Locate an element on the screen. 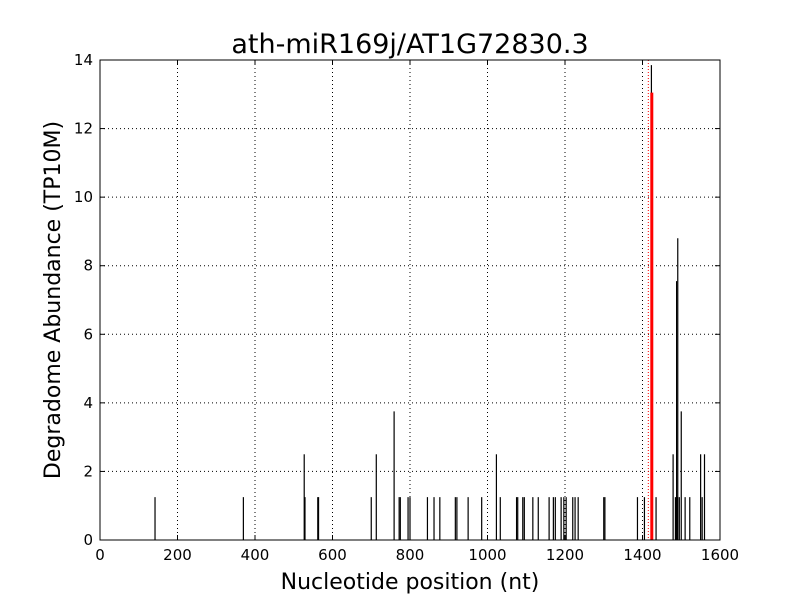 This screenshot has height=604, width=800. chart-title: ath-miR169j/AT1G72830.3 is located at coordinates (409, 44).